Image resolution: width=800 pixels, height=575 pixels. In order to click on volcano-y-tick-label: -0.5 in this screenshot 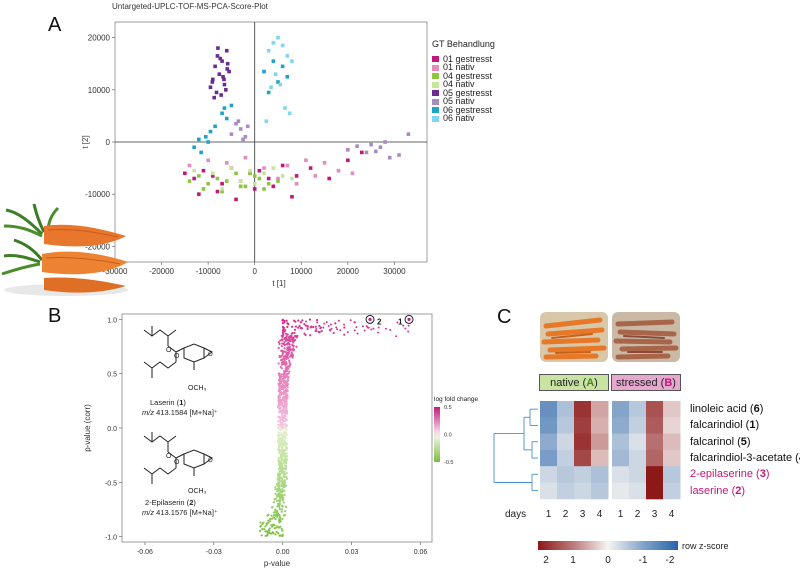, I will do `click(111, 483)`.